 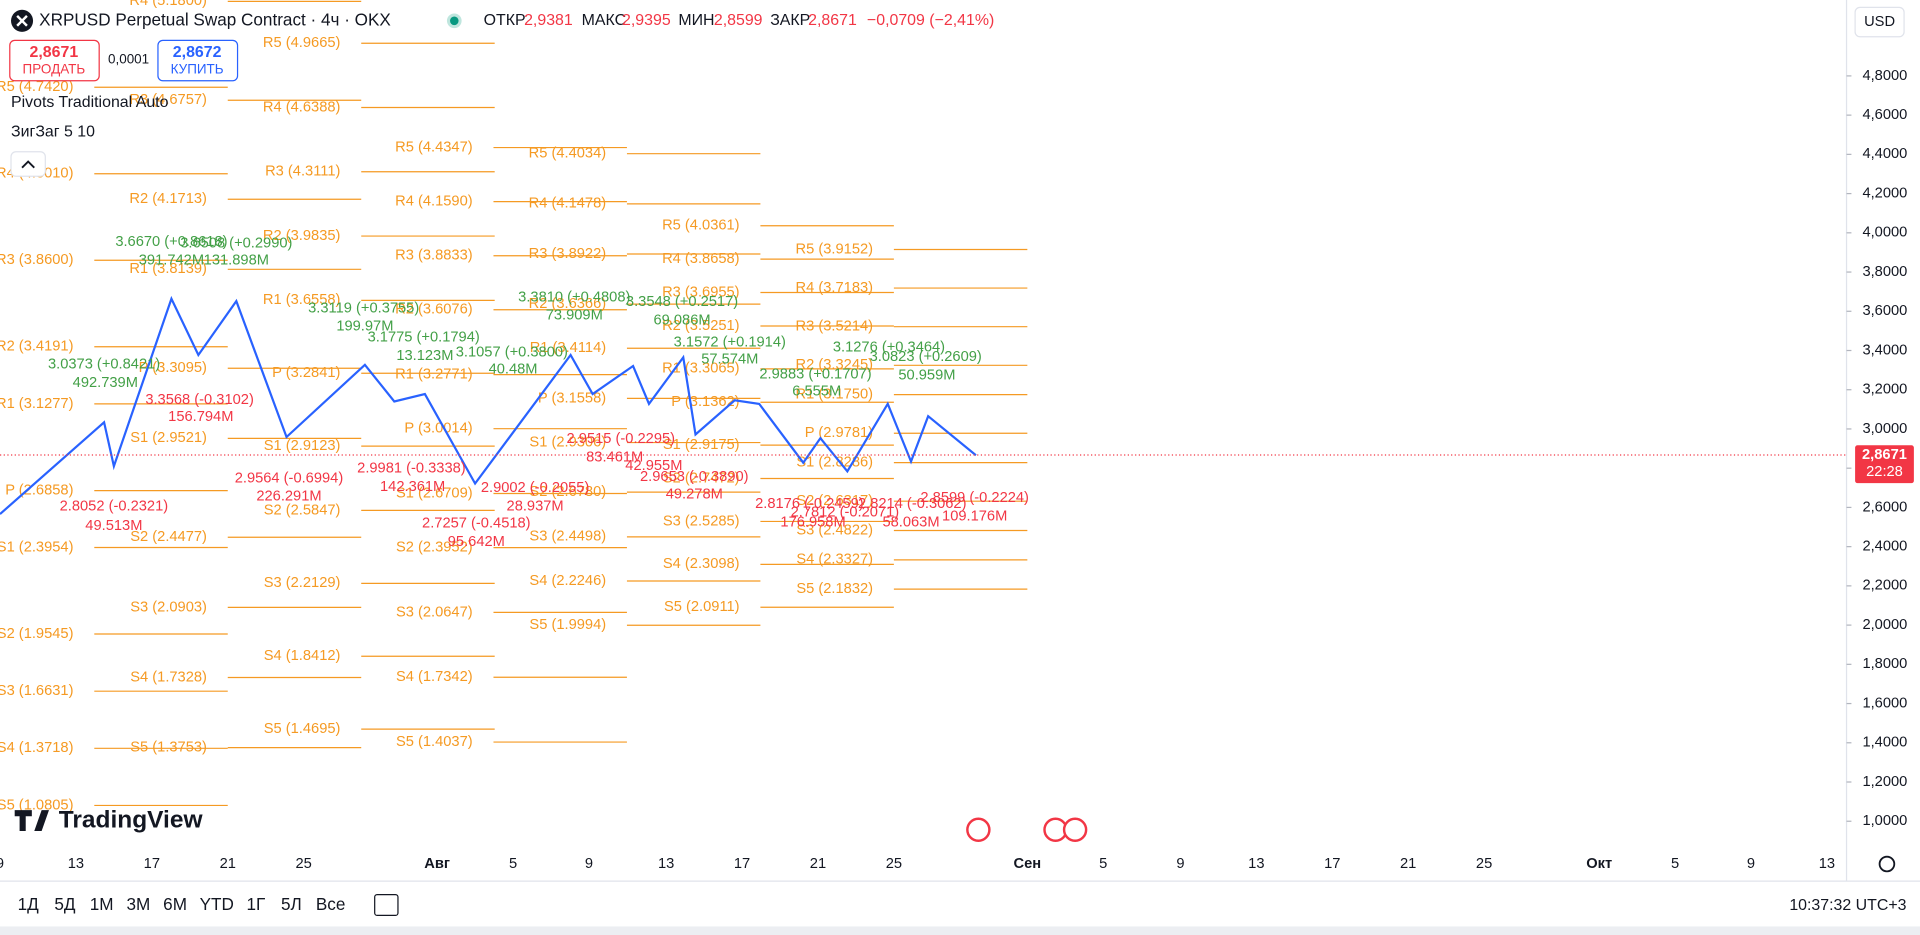 What do you see at coordinates (217, 904) in the screenshot?
I see `range-button: YTD` at bounding box center [217, 904].